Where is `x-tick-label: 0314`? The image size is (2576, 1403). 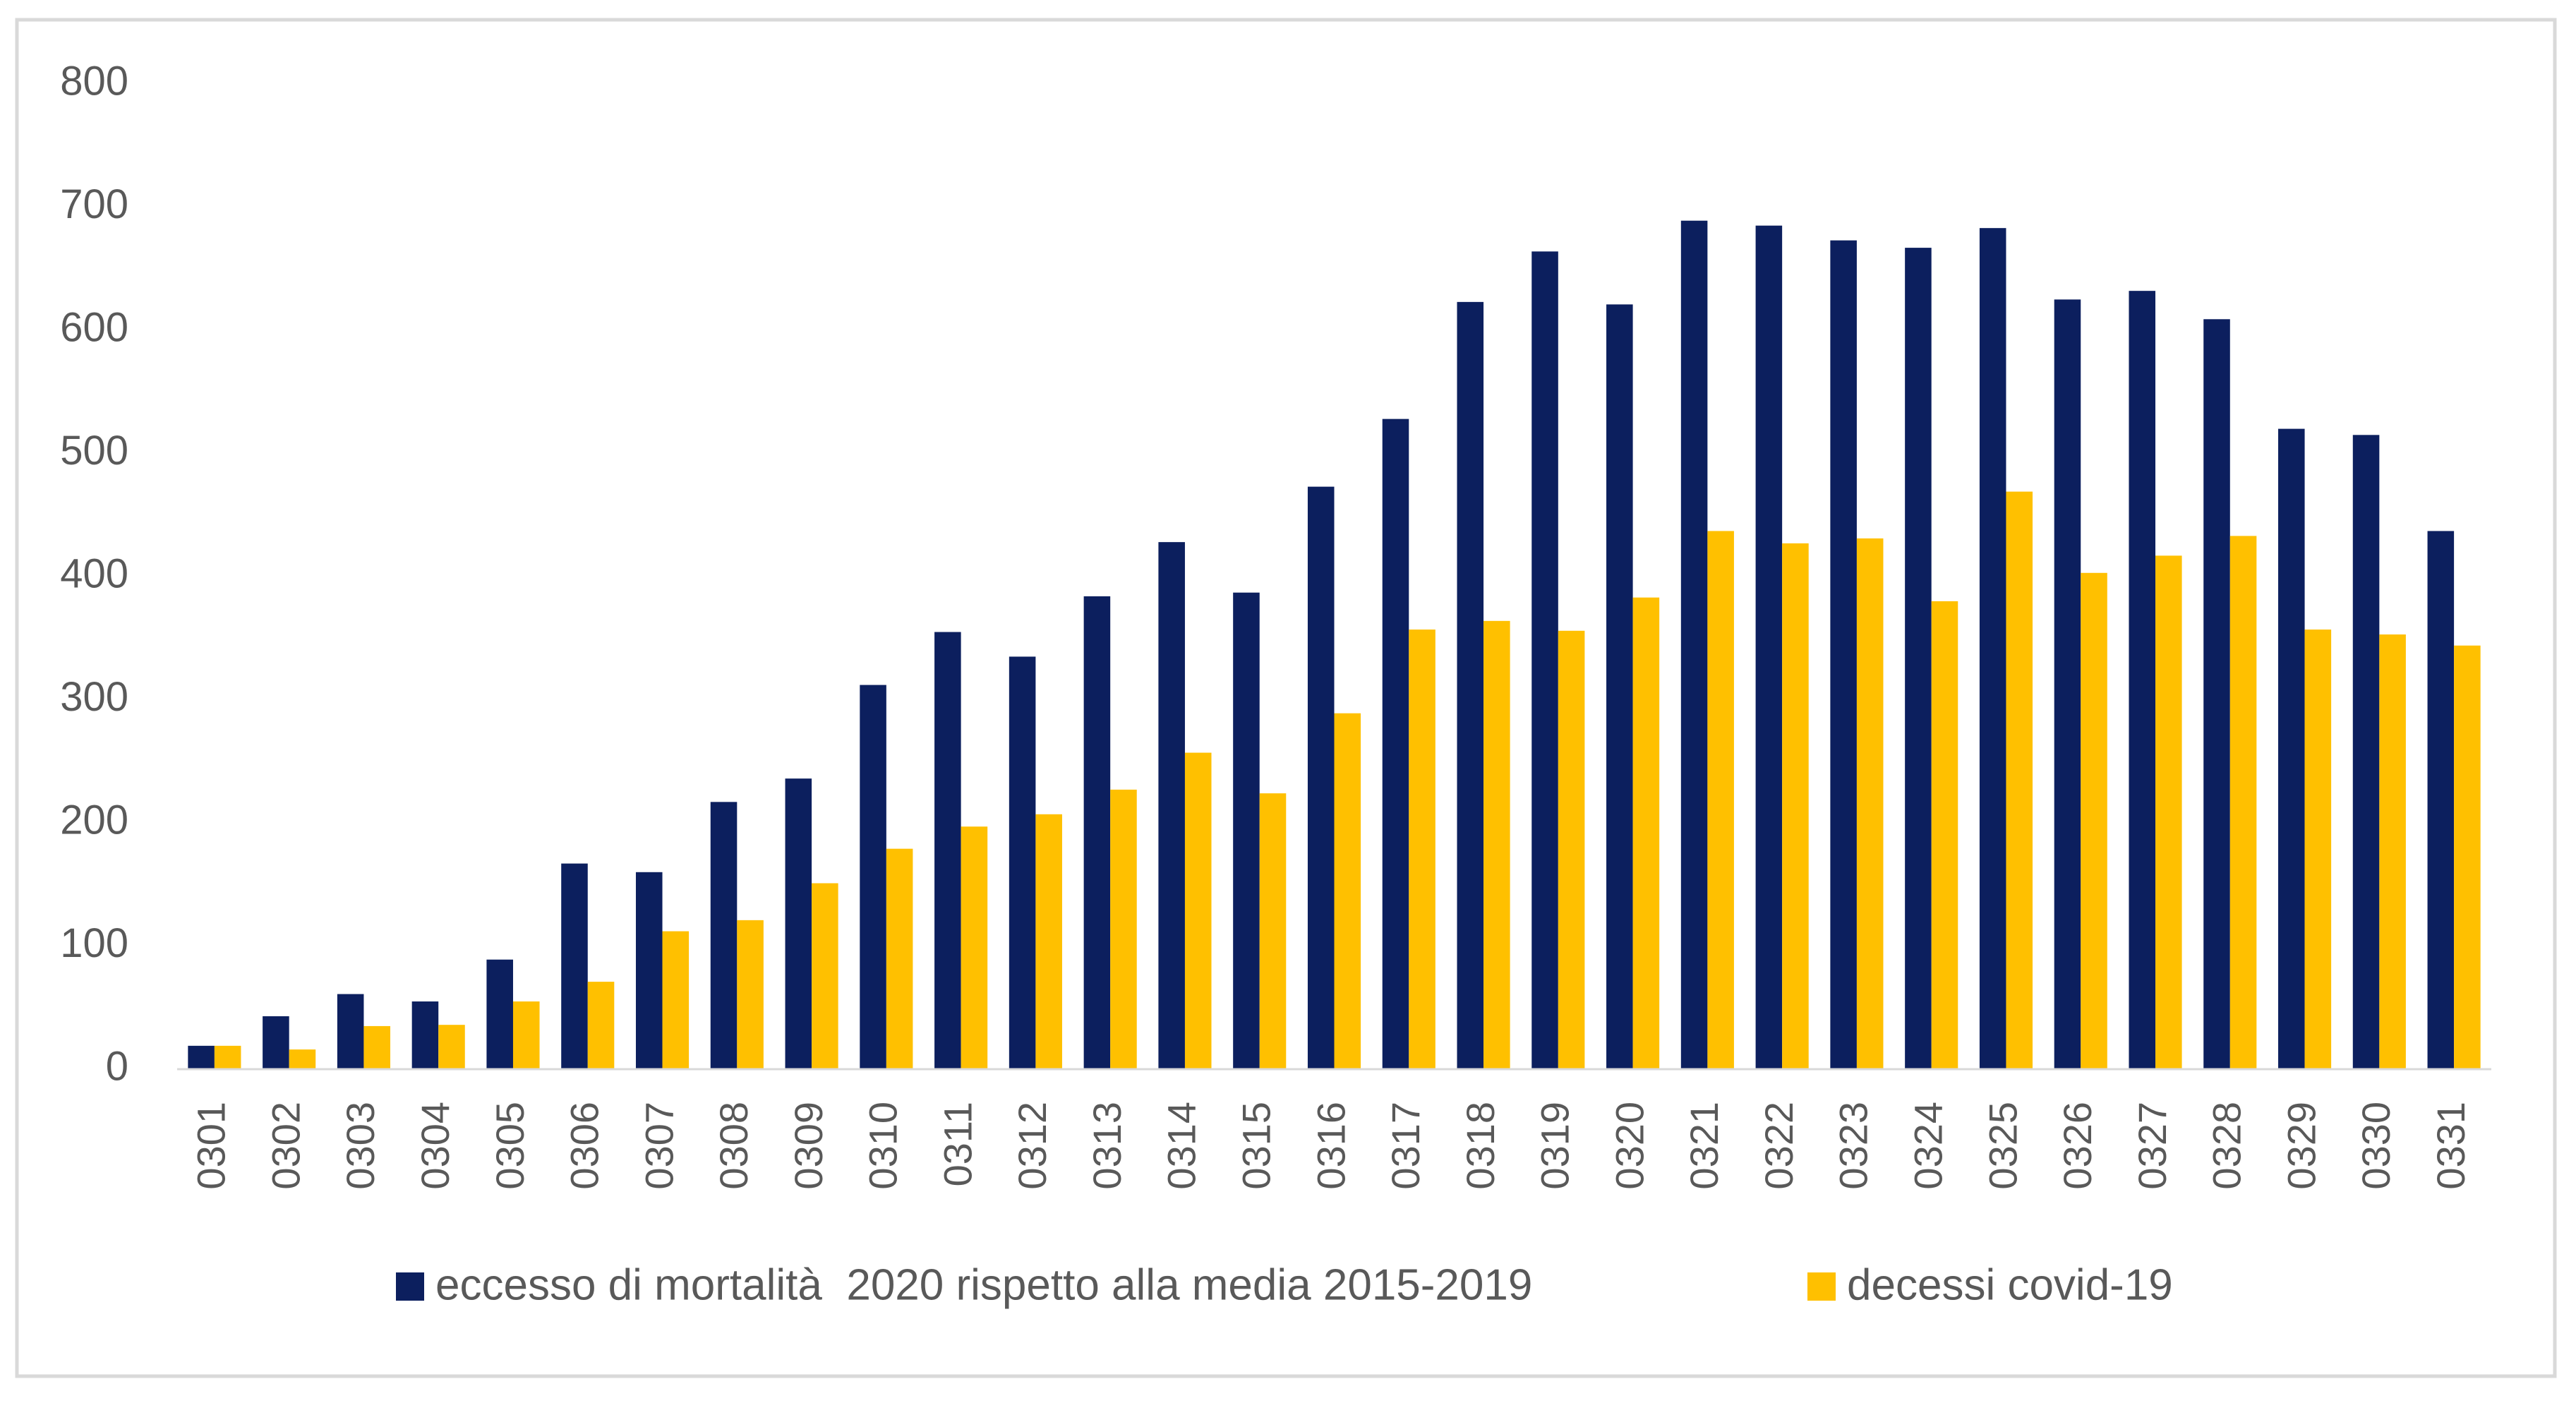 x-tick-label: 0314 is located at coordinates (1182, 1146).